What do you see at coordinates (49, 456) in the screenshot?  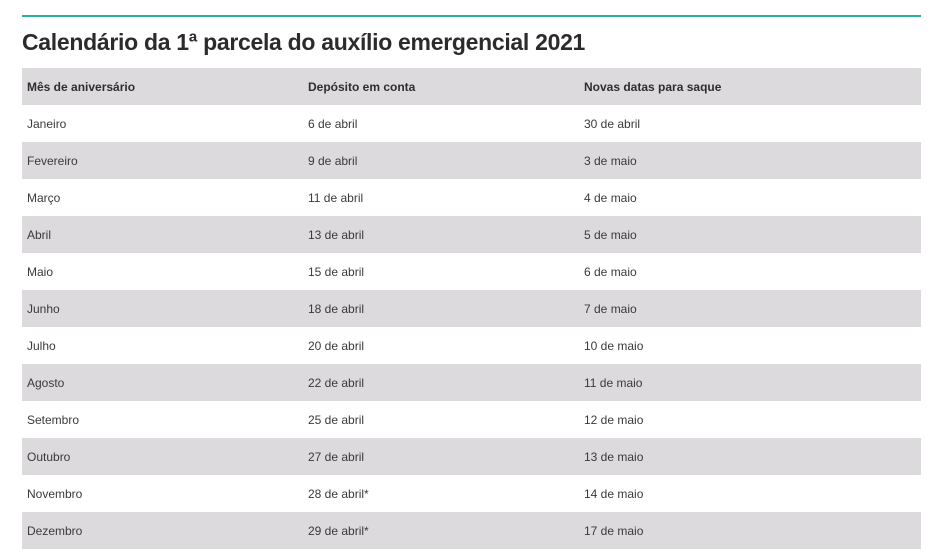 I see `cell-birth-month: Outubro` at bounding box center [49, 456].